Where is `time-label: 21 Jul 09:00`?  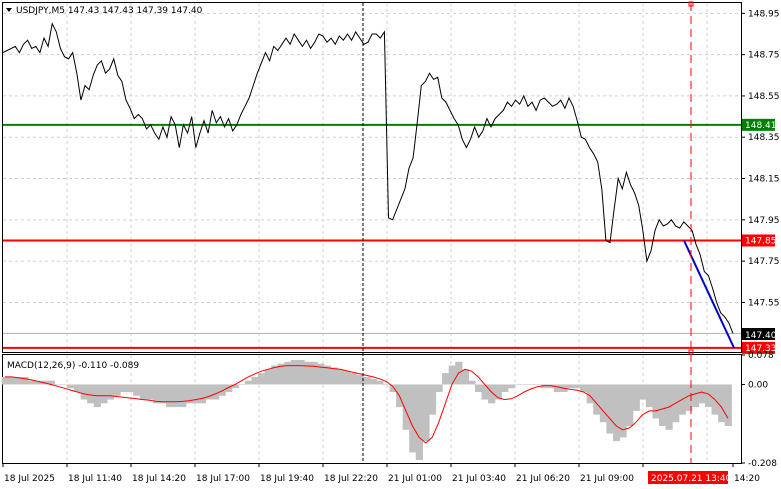 time-label: 21 Jul 09:00 is located at coordinates (607, 479).